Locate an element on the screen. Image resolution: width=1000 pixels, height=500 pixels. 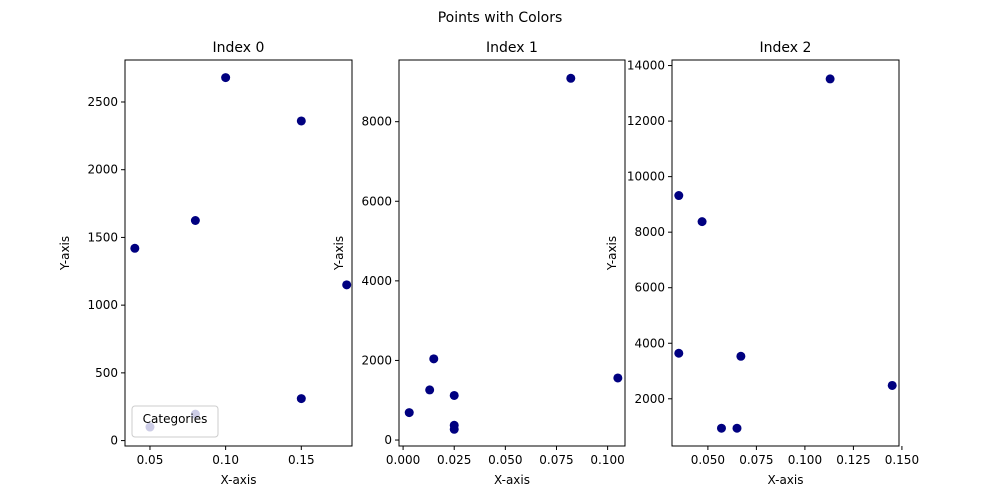
x-tick-label: 0.125 is located at coordinates (853, 460).